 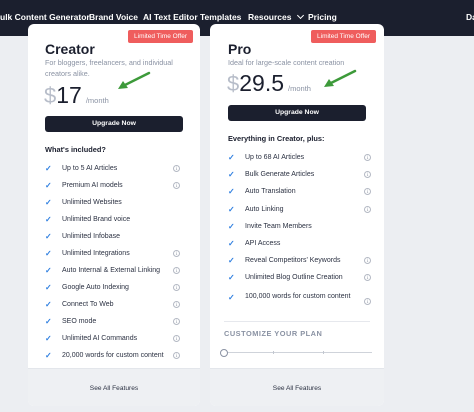 I want to click on feature-label: Premium AI models, so click(x=92, y=185).